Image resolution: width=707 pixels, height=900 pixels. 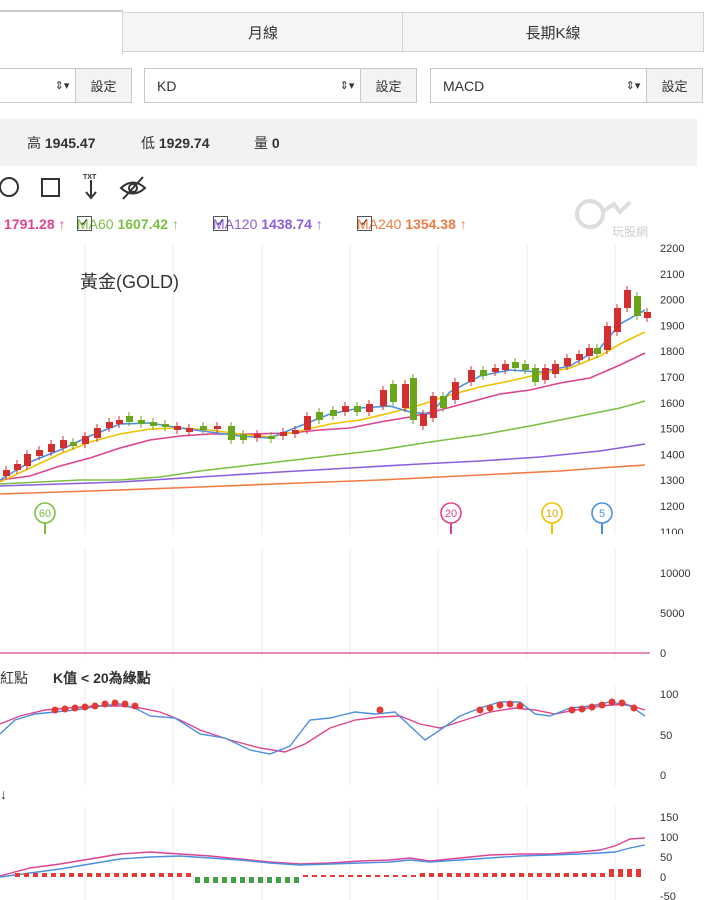 What do you see at coordinates (90, 187) in the screenshot?
I see `text-tool-icon: TXT` at bounding box center [90, 187].